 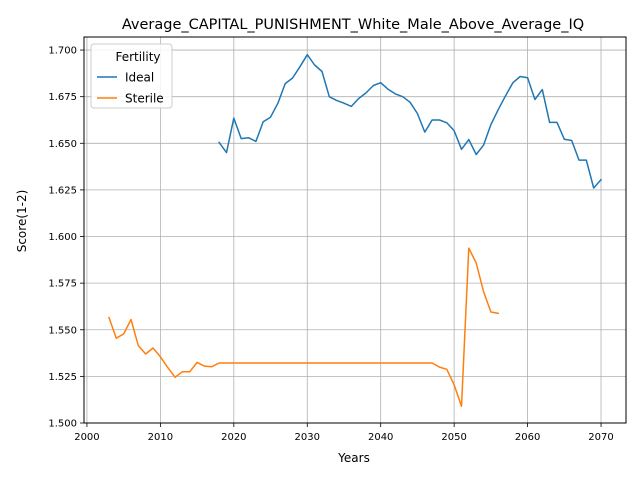 What do you see at coordinates (62, 97) in the screenshot?
I see `y-tick-label: 1.675` at bounding box center [62, 97].